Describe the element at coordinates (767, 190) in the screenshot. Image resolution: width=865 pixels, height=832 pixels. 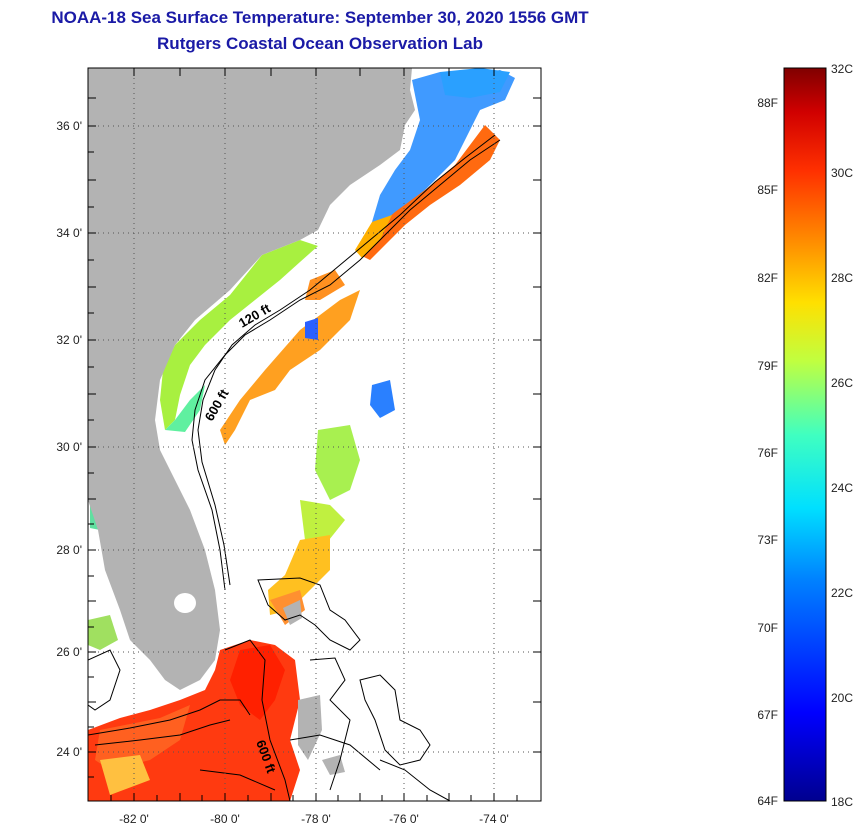
I see `colorbar-f-85: 85F` at that location.